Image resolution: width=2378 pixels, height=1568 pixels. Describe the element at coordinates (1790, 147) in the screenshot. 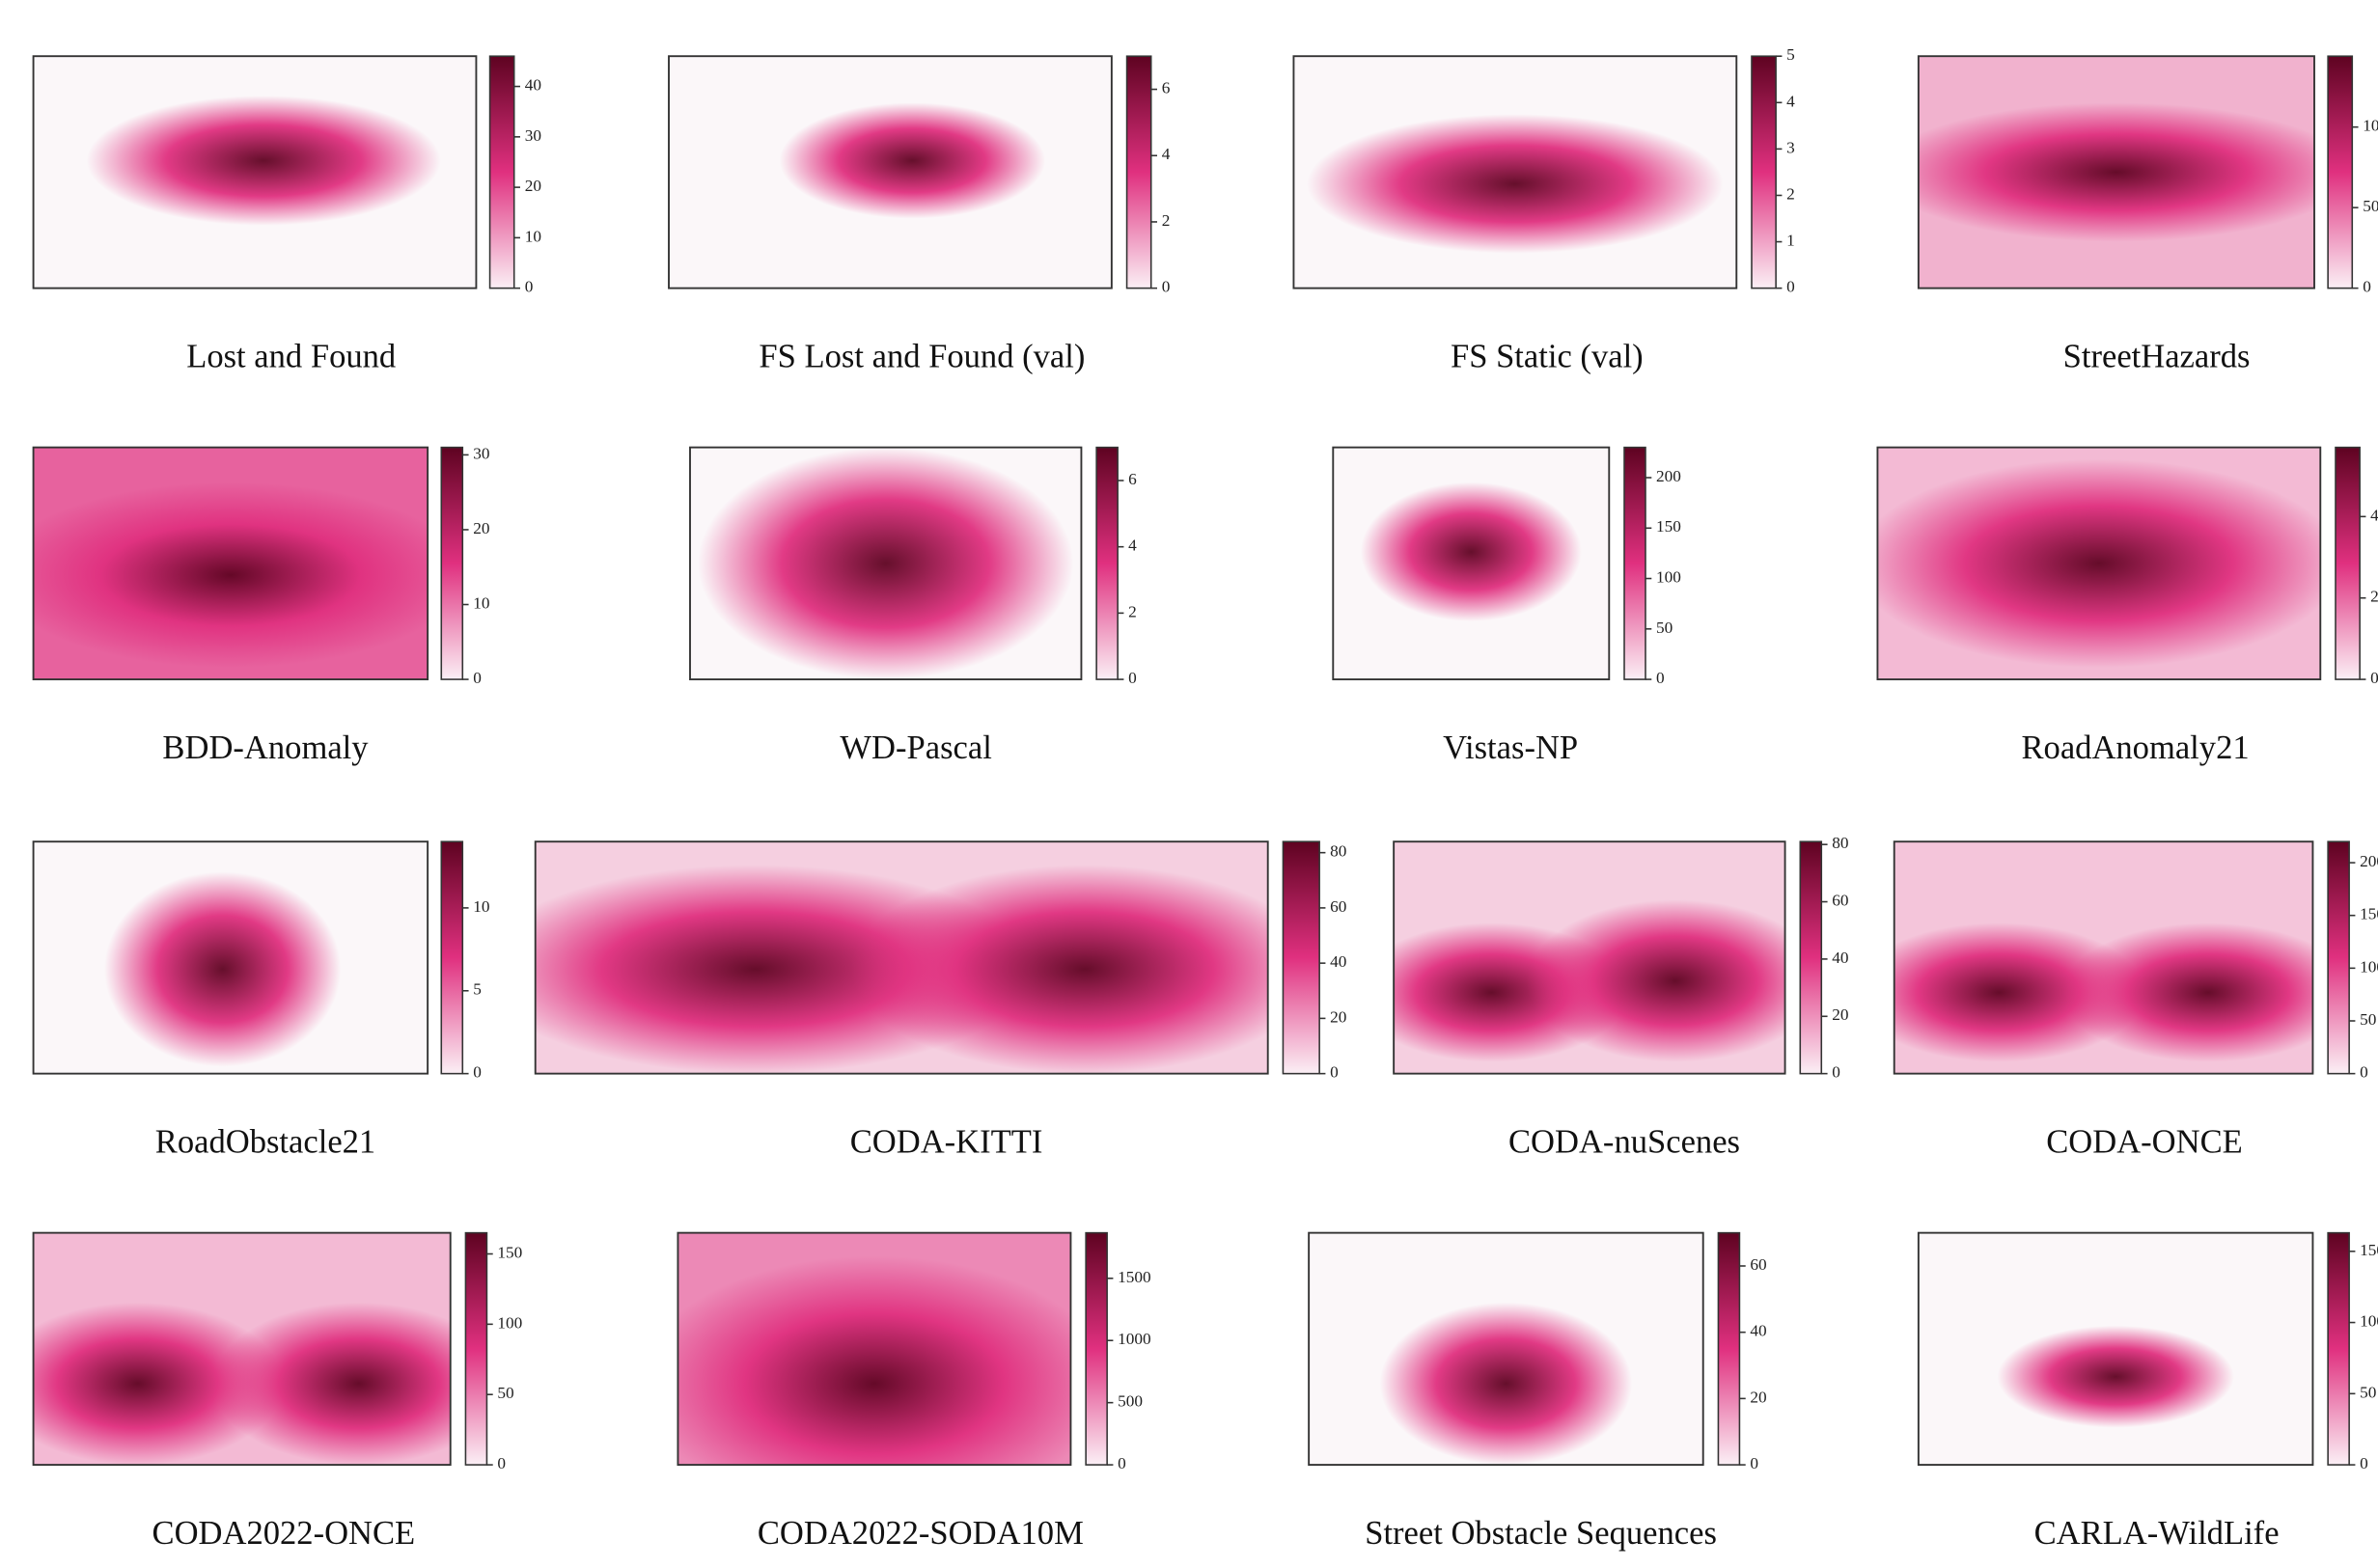

I see `colorbar-tick-label: 3` at that location.